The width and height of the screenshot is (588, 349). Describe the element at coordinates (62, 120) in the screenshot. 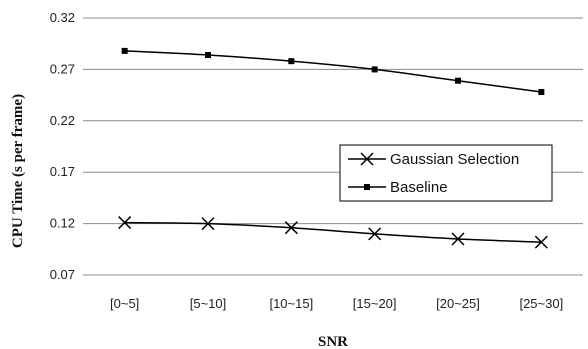

I see `y-tick-label: 0.22` at that location.